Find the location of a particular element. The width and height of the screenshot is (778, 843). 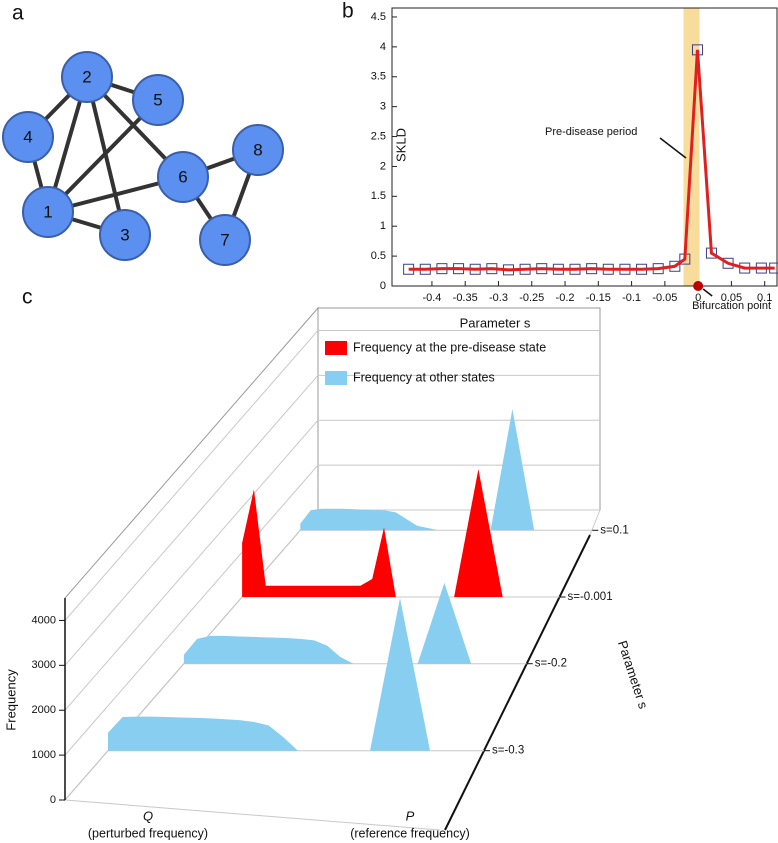

legend-label: Frequency at the pre-disease state is located at coordinates (449, 347).